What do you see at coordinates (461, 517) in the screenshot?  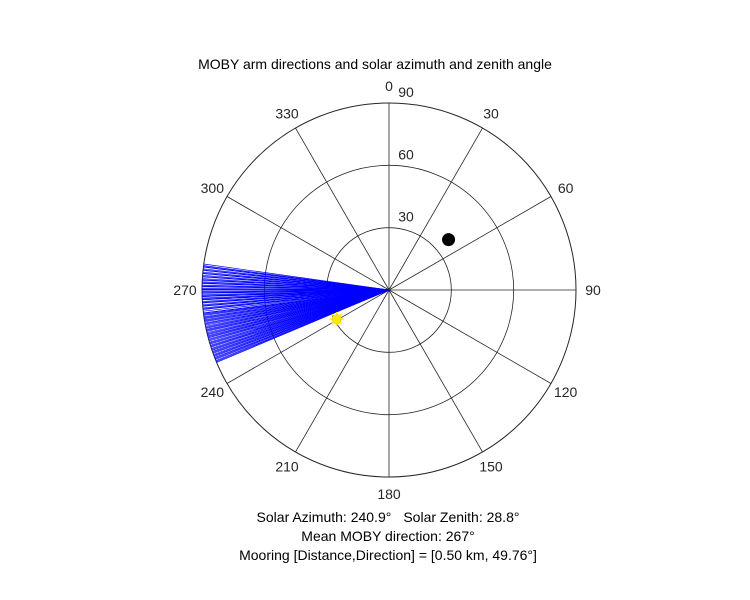 I see `solar-zenith-text: Solar Zenith: 28.8°` at bounding box center [461, 517].